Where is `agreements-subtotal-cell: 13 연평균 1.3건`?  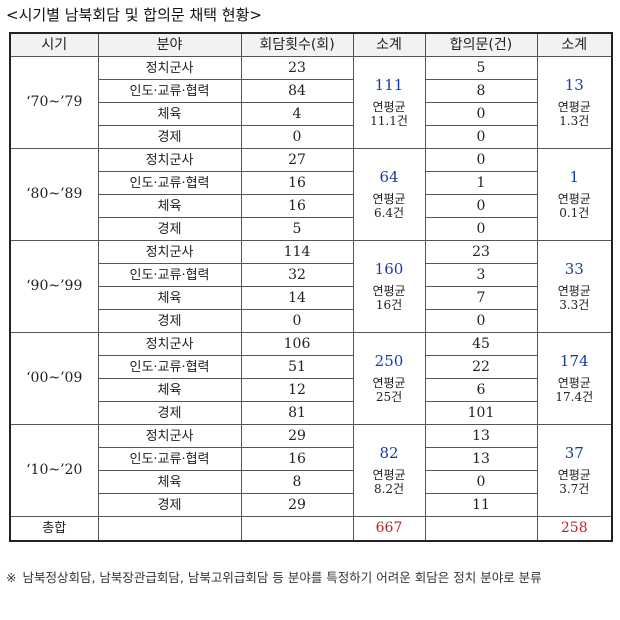
agreements-subtotal-cell: 13 연평균 1.3건 is located at coordinates (574, 102).